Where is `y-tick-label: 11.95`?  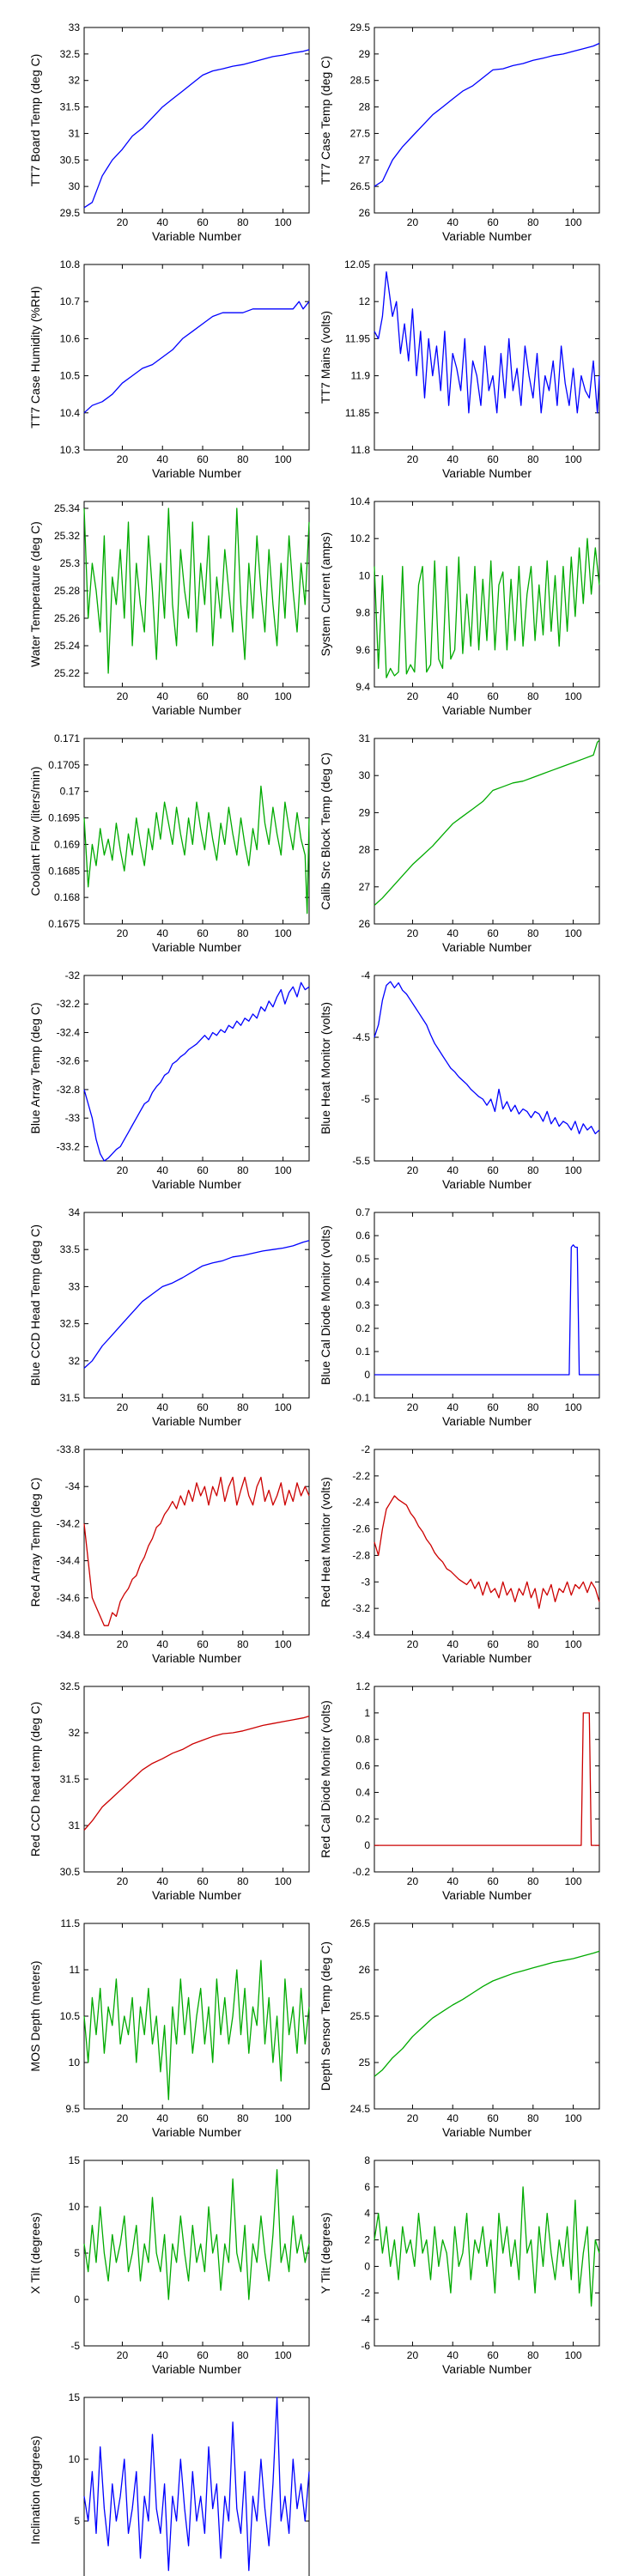
y-tick-label: 11.95 is located at coordinates (357, 338).